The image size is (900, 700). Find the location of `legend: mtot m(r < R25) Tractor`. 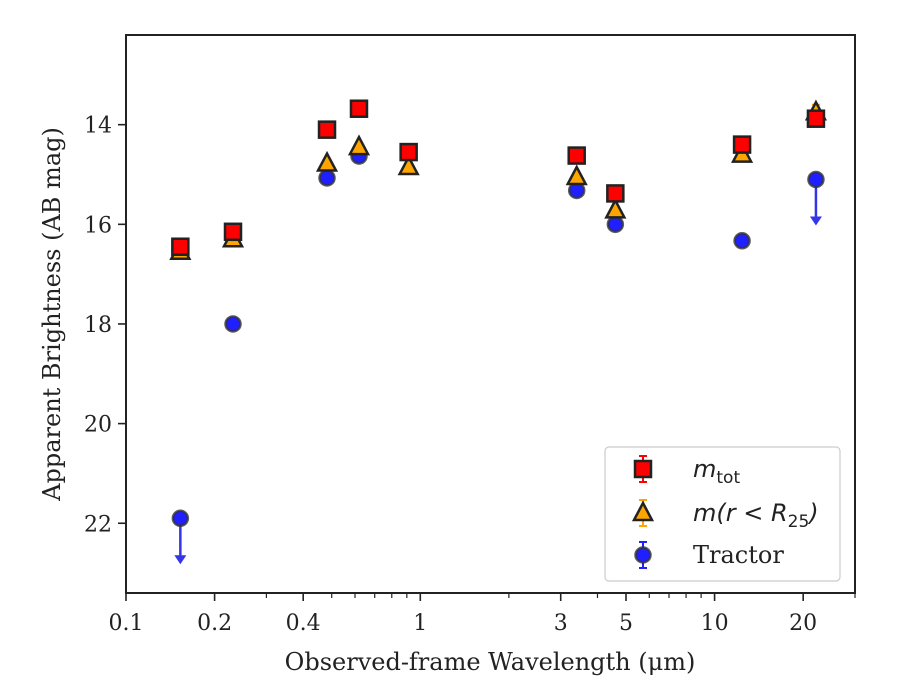

legend: mtot m(r < R25) Tractor is located at coordinates (722, 514).